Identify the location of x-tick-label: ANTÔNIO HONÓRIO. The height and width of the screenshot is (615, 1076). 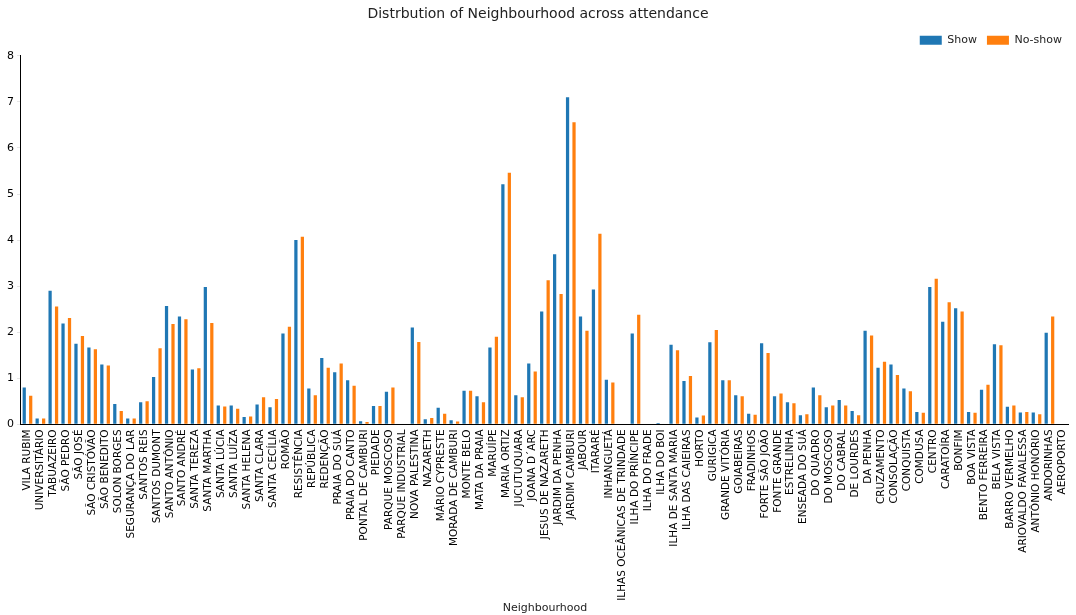
(1035, 481).